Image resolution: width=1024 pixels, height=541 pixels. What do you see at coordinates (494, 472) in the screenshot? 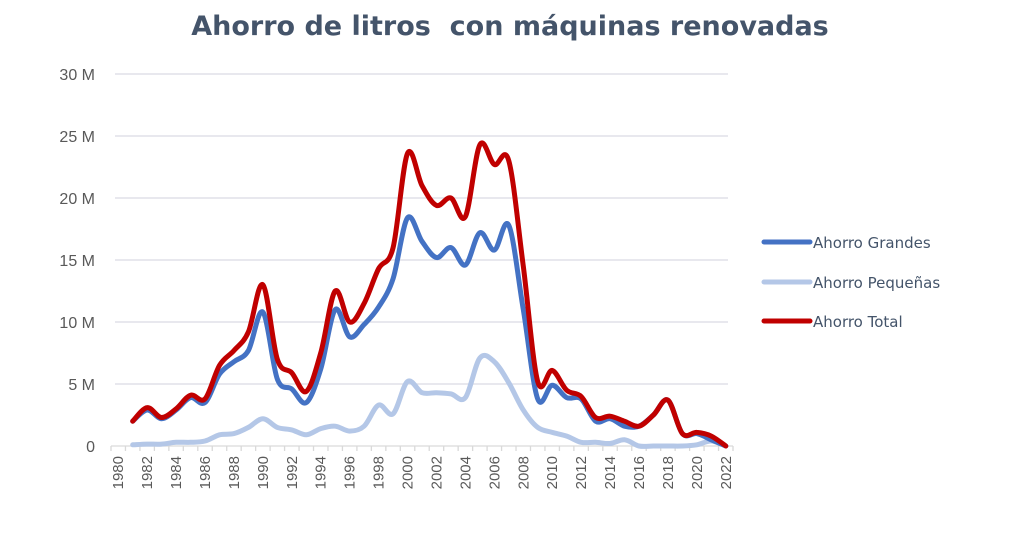
I see `x-tick-label: 2006` at bounding box center [494, 472].